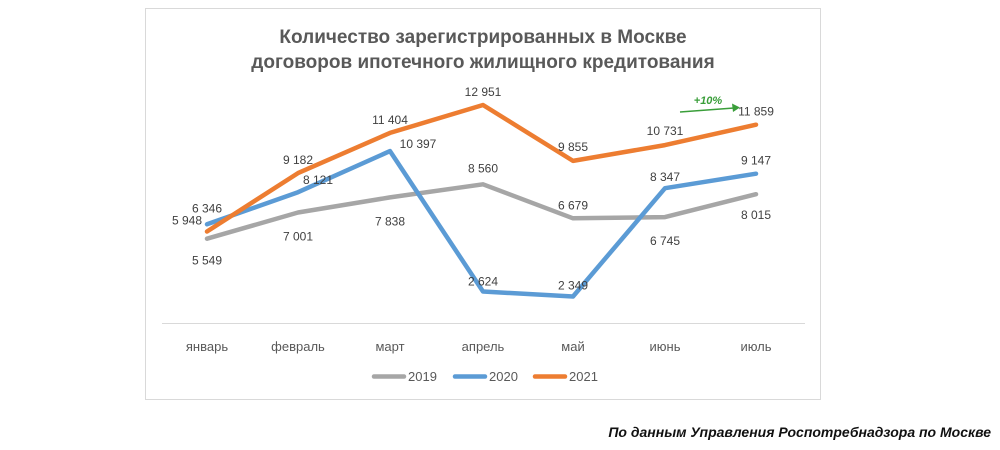 The height and width of the screenshot is (450, 1000). What do you see at coordinates (483, 92) in the screenshot?
I see `data-label-2021: 12 951` at bounding box center [483, 92].